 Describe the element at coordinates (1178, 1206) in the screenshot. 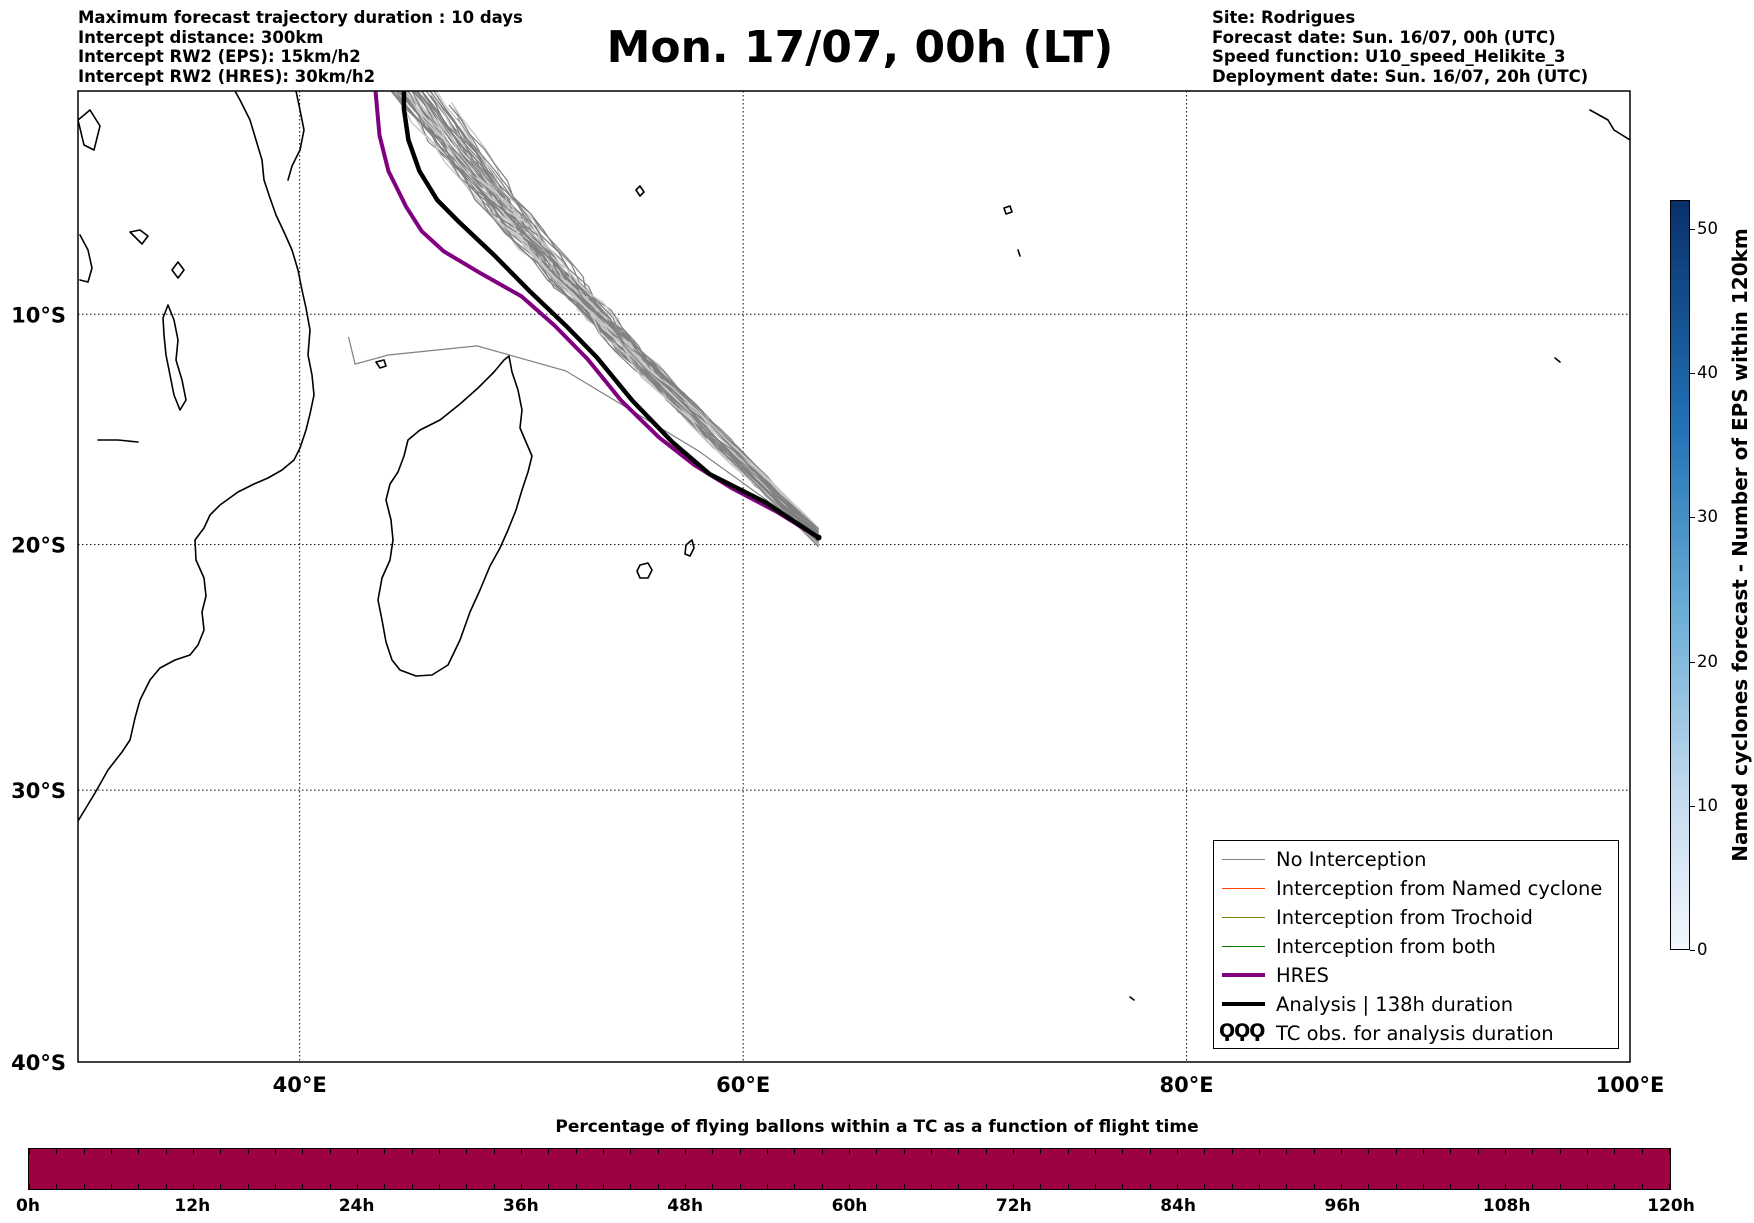

I see `flight-time-tick-label: 84h` at that location.